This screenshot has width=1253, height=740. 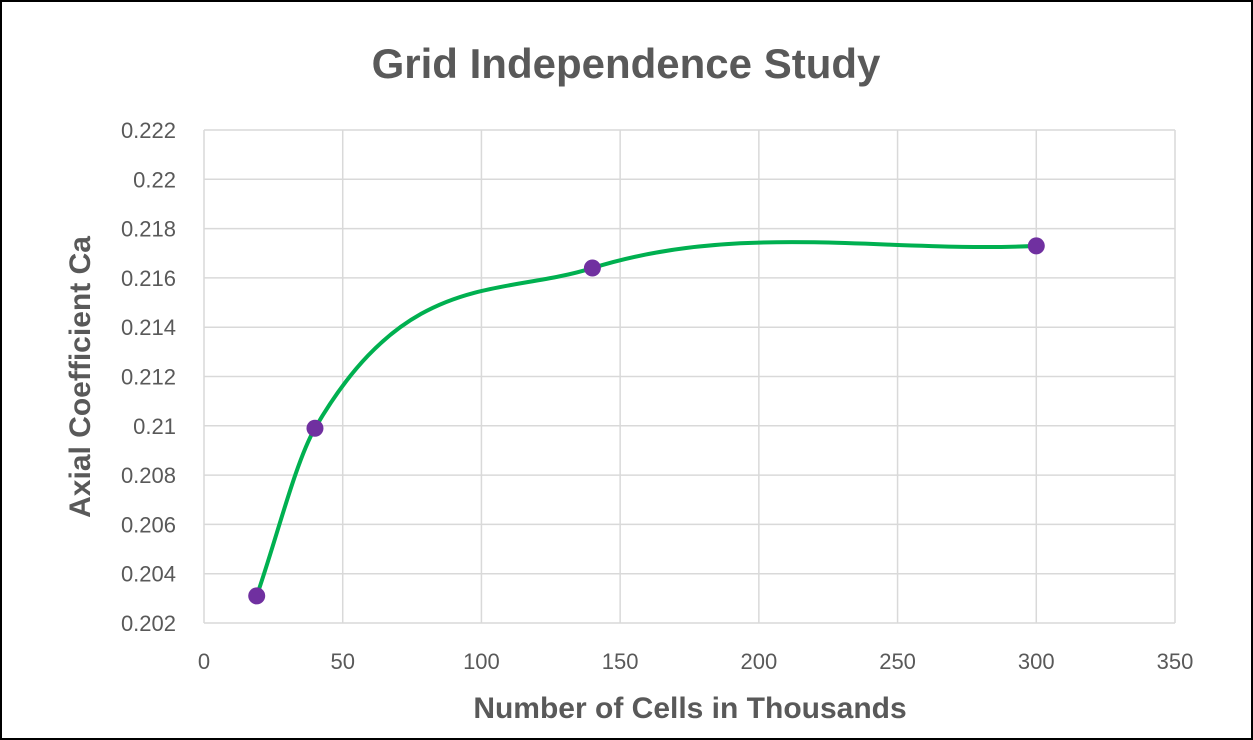 I want to click on chart-title: Grid Independence Study, so click(x=626, y=63).